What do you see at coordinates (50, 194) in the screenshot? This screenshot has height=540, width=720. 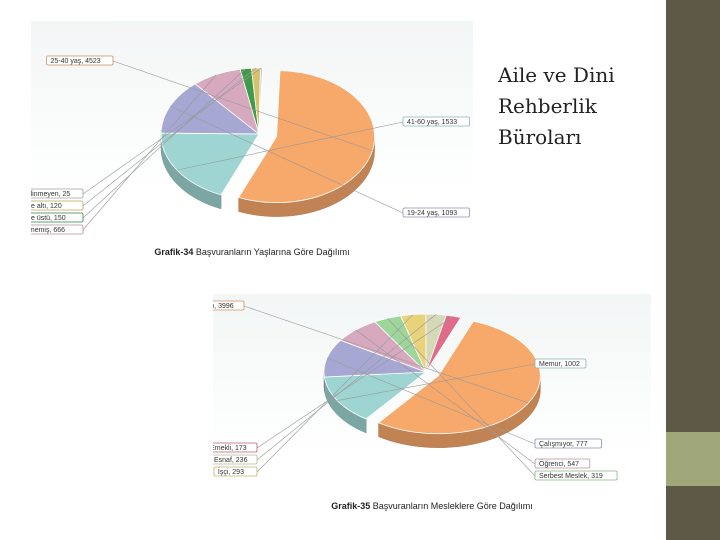 I see `data-label-bilinmeyen: Bilinmeyen, 25` at bounding box center [50, 194].